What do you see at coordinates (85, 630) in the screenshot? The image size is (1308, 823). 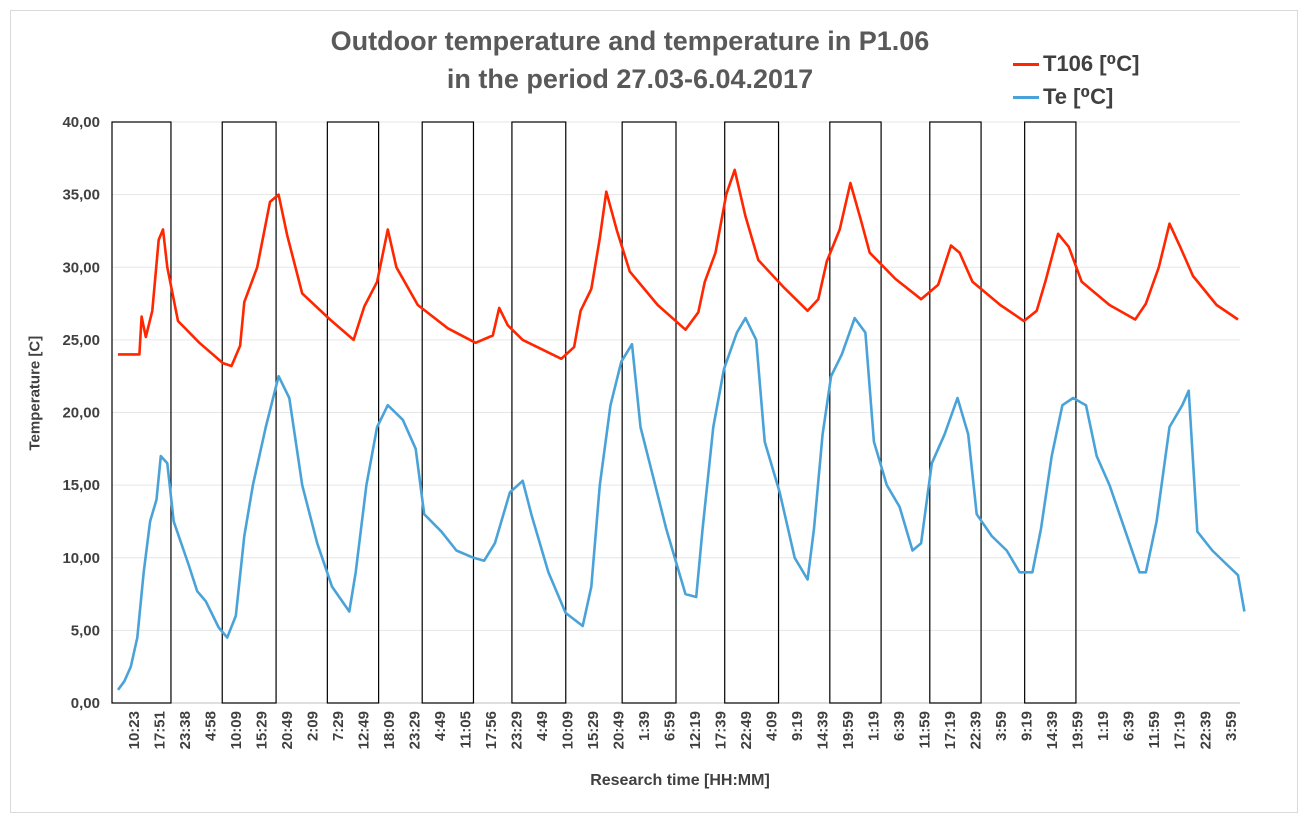 I see `y-tick-label: 5,00` at bounding box center [85, 630].